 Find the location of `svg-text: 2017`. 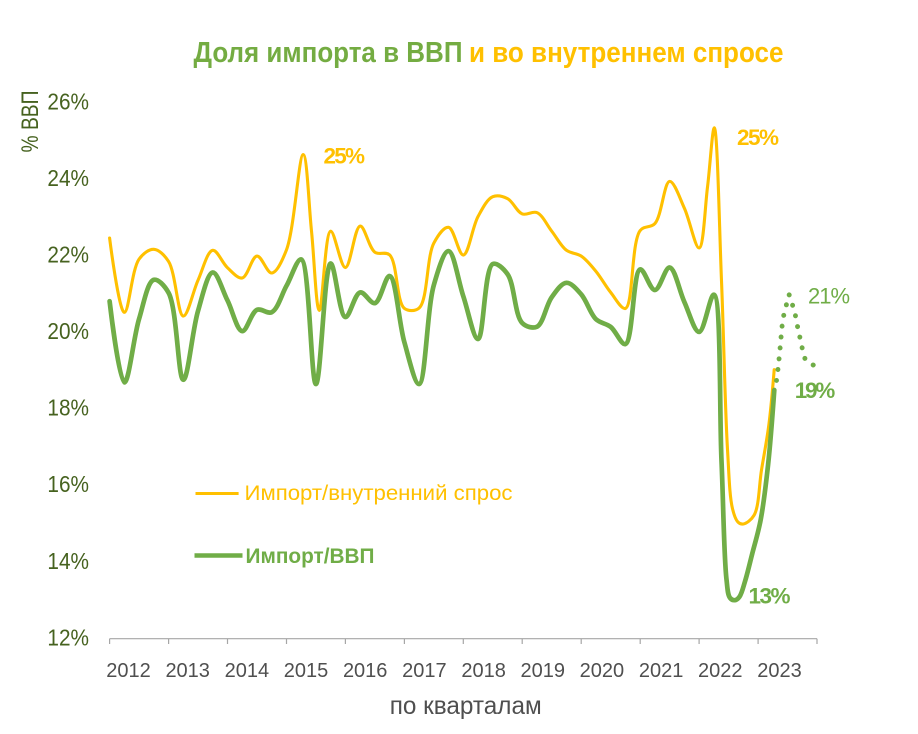

svg-text: 2017 is located at coordinates (424, 671).